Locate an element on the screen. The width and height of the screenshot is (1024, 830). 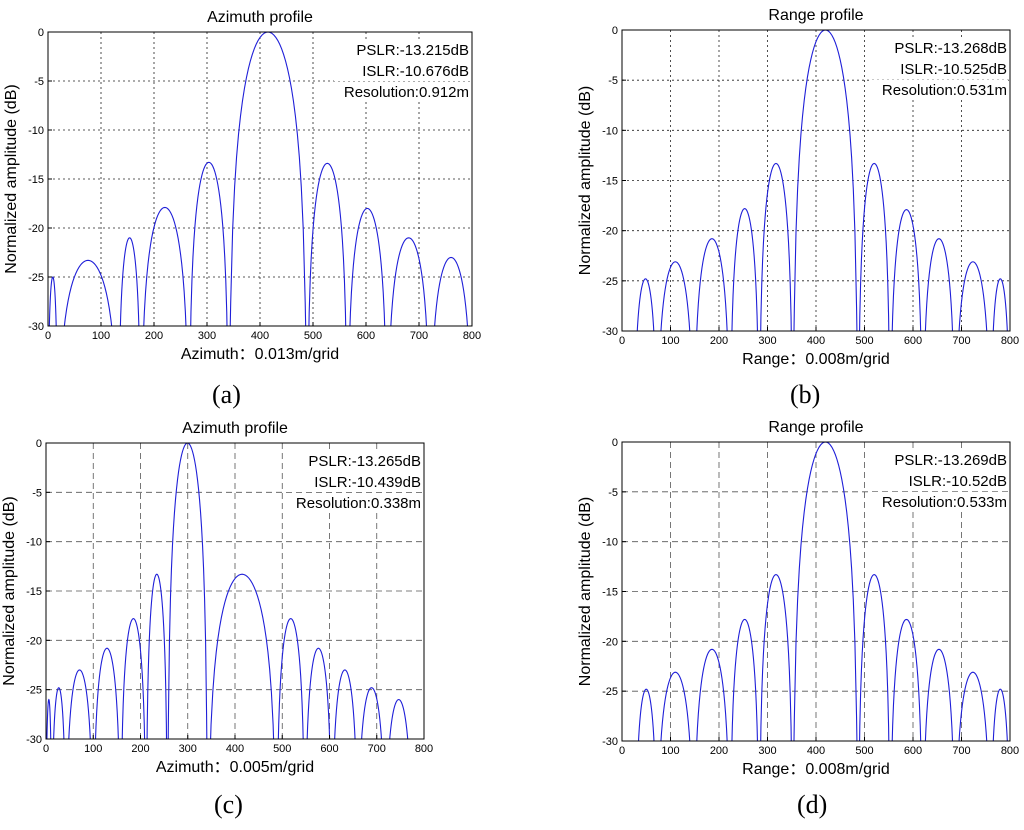
caption-c: (c) is located at coordinates (228, 804).